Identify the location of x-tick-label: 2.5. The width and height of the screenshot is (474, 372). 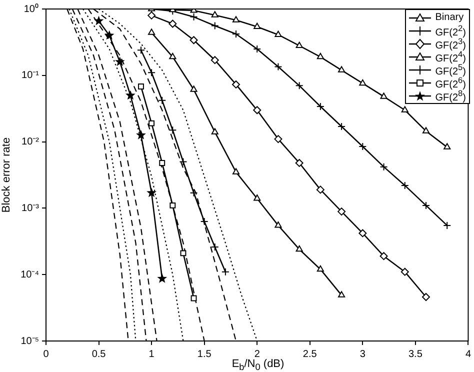
(310, 354).